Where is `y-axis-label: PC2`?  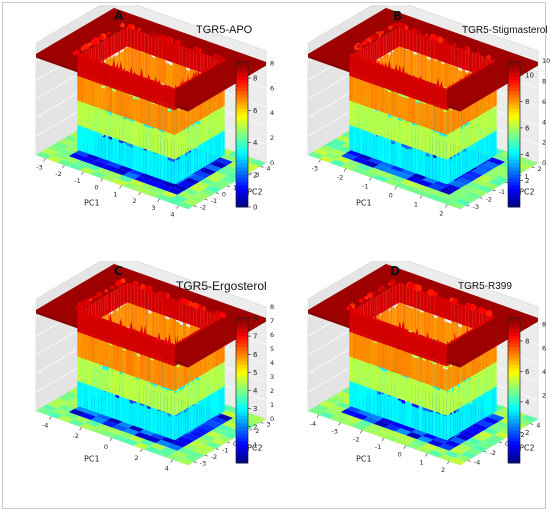
y-axis-label: PC2 is located at coordinates (255, 191).